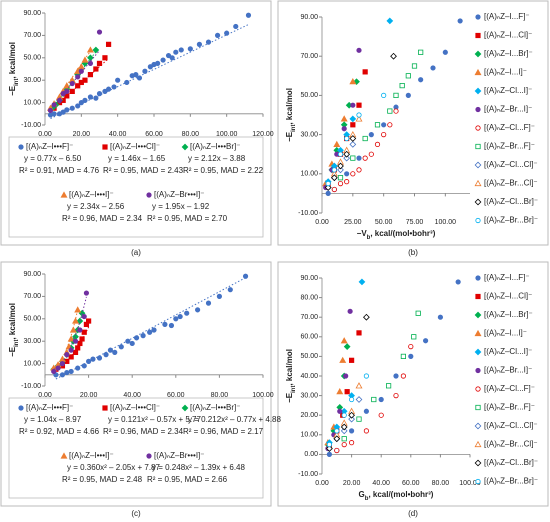  What do you see at coordinates (309, 297) in the screenshot?
I see `y-tick-label: 80.00` at bounding box center [309, 297].